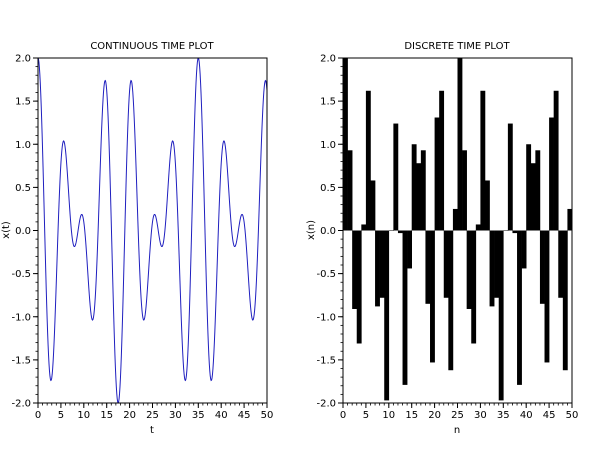 The height and width of the screenshot is (465, 610). Describe the element at coordinates (326, 360) in the screenshot. I see `y-tick-label: -1.5` at that location.